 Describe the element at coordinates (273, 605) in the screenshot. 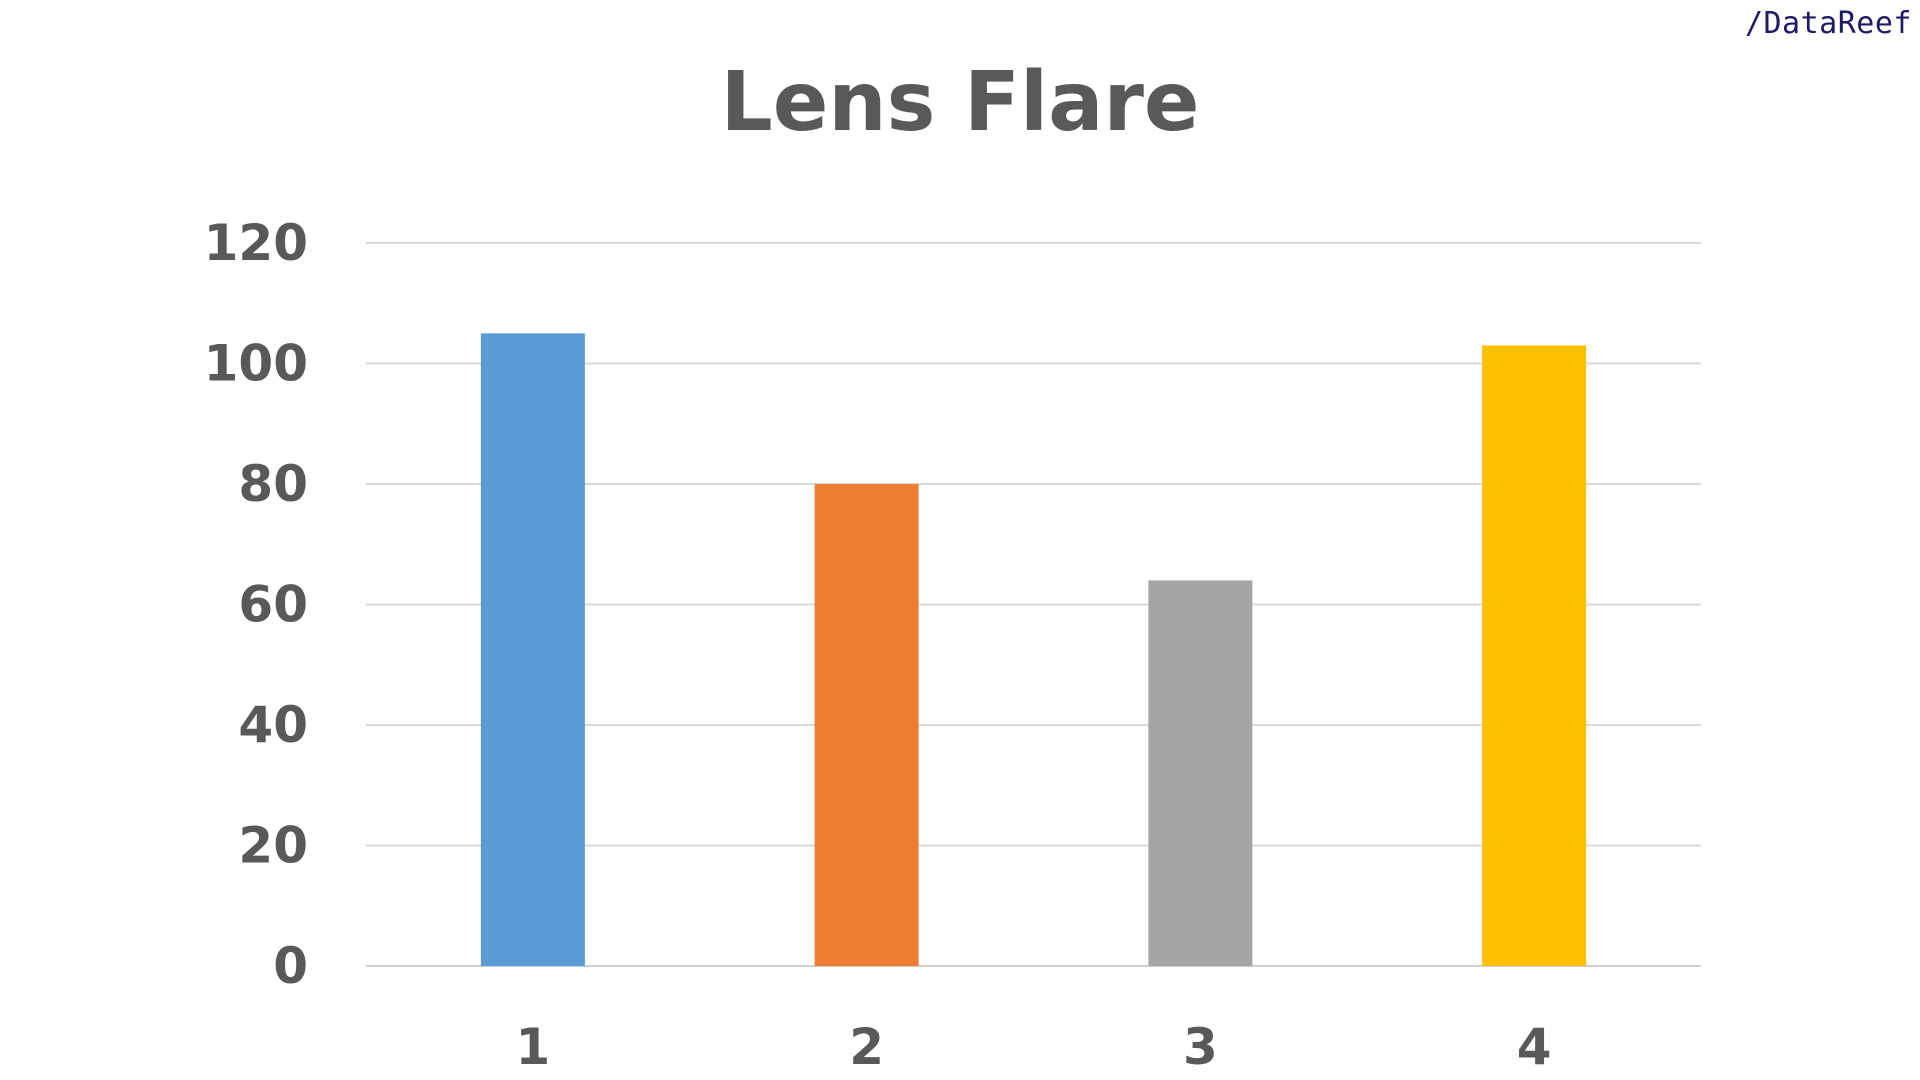

I see `y-tick-label: 60` at that location.